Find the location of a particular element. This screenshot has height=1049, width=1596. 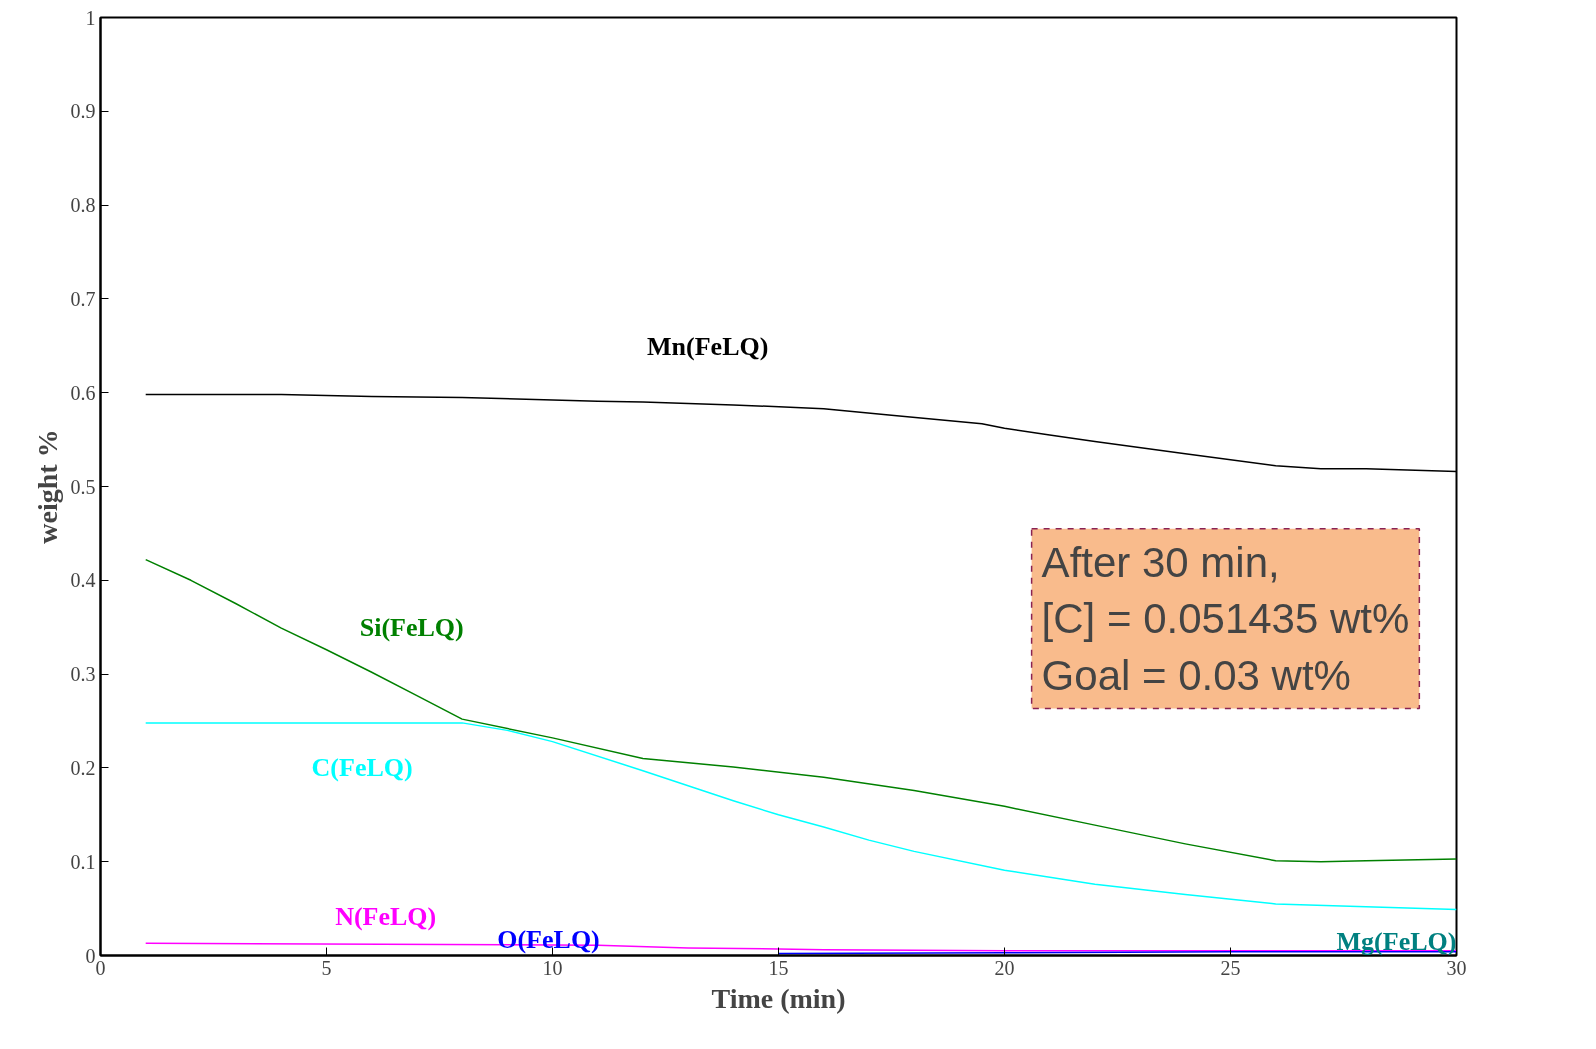

x-tick-label: 20 is located at coordinates (1004, 967).